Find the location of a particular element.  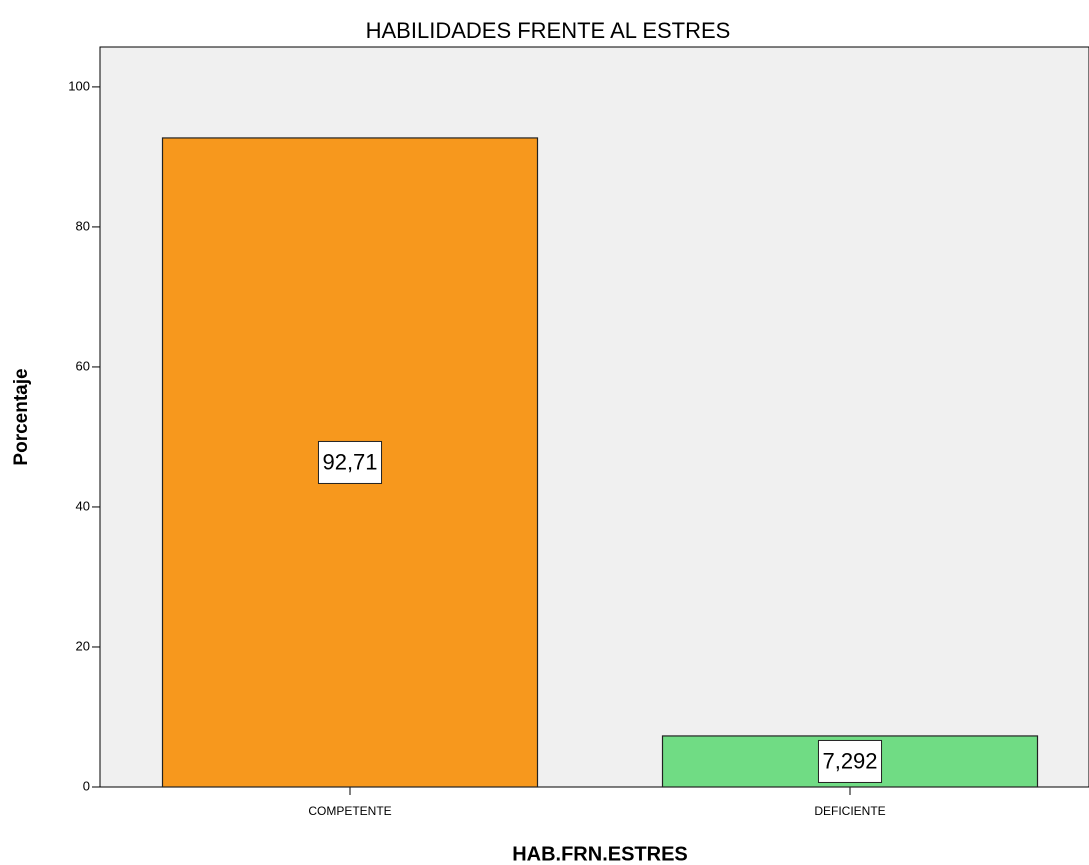

y-axis-label: Porcentaje is located at coordinates (21, 416).